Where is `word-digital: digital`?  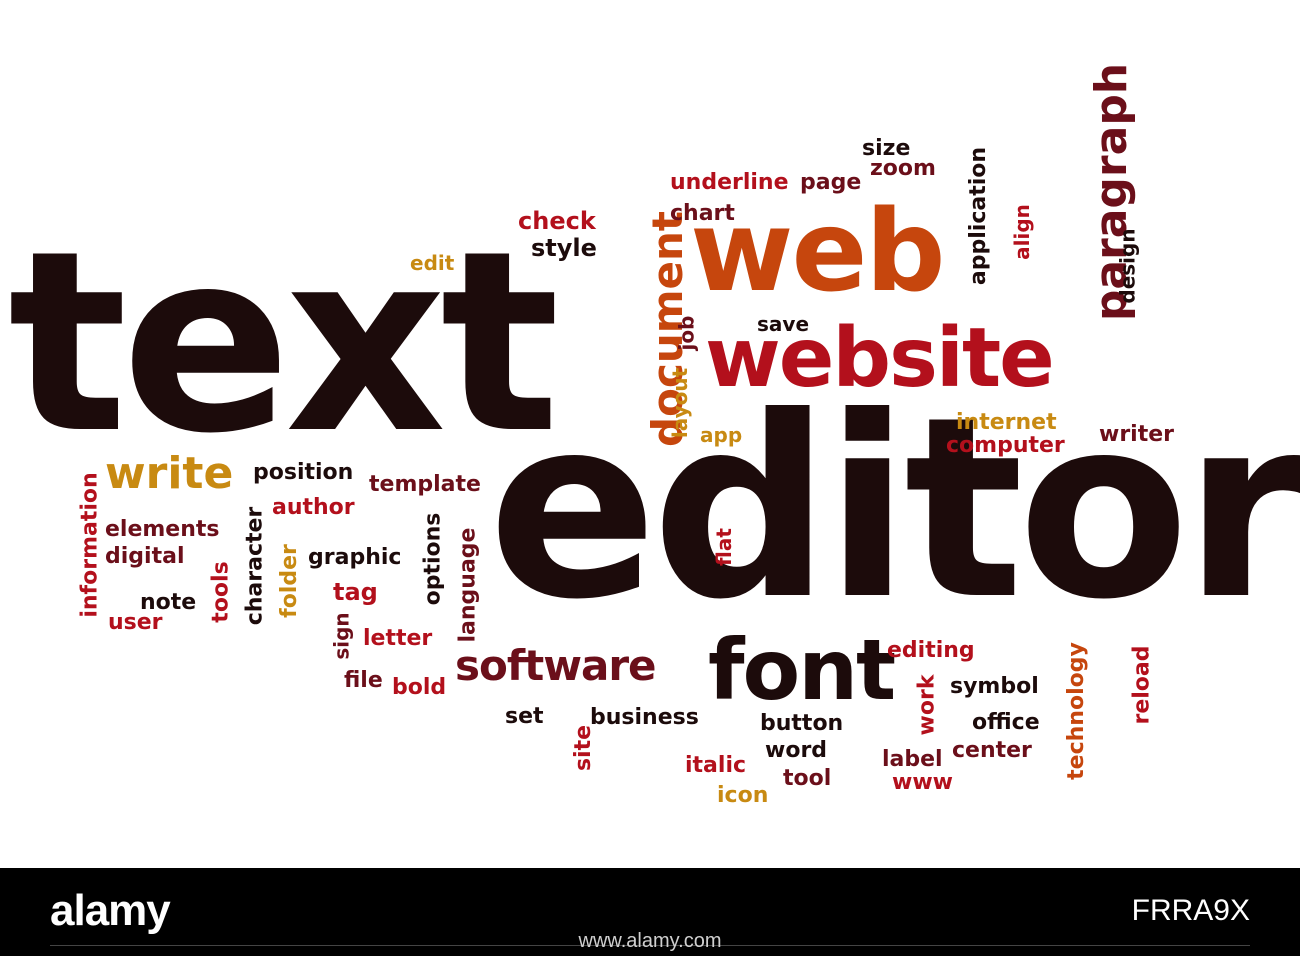 word-digital: digital is located at coordinates (145, 556).